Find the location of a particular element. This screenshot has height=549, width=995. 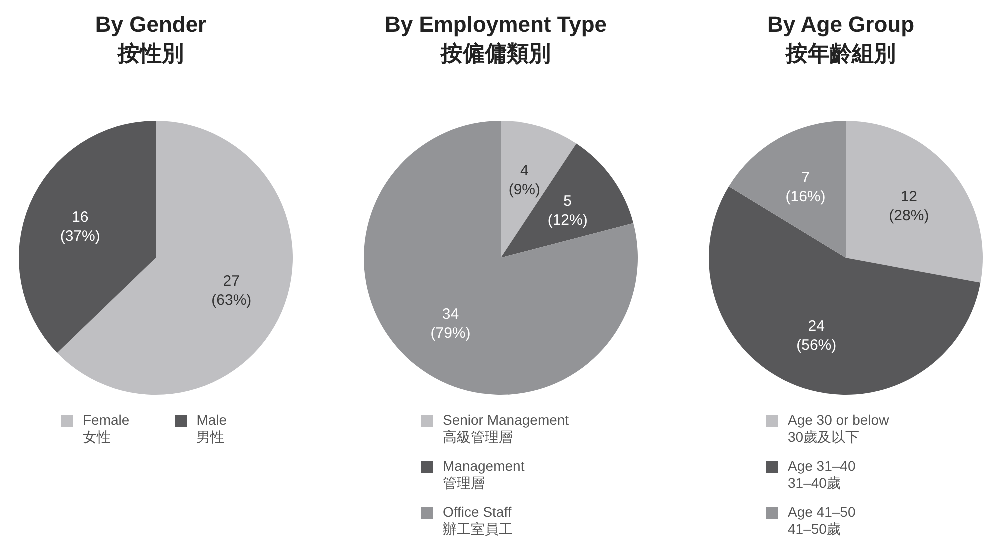

chart-subtitle: 按性別 is located at coordinates (150, 54).